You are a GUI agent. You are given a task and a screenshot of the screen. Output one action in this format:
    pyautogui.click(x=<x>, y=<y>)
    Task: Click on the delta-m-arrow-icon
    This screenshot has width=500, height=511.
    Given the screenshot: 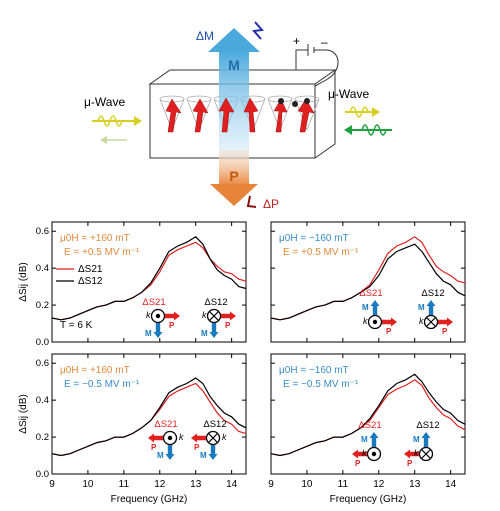 What is the action you would take?
    pyautogui.click(x=258, y=30)
    